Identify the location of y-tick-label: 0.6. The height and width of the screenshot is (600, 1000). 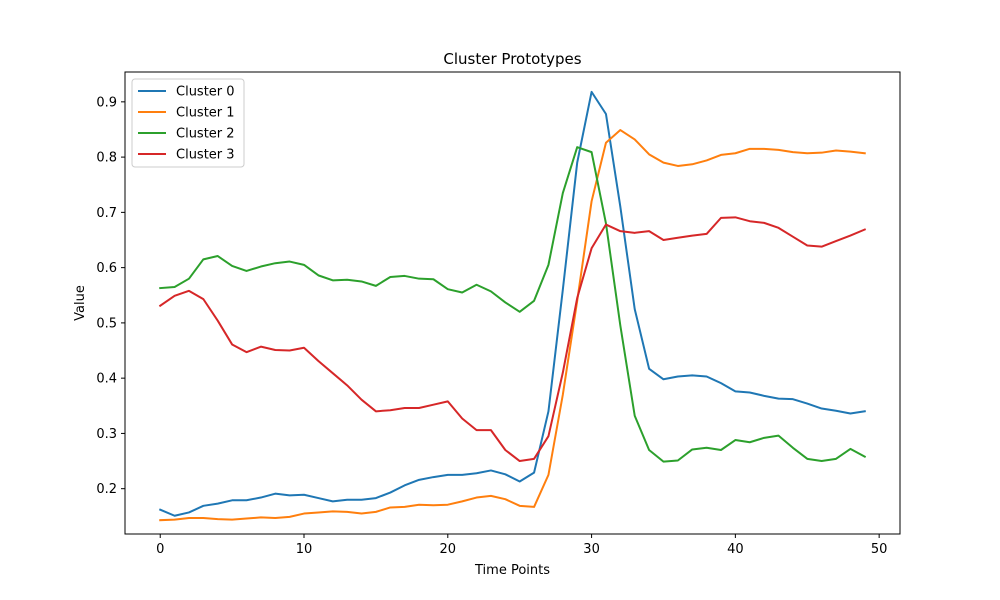
(106, 268).